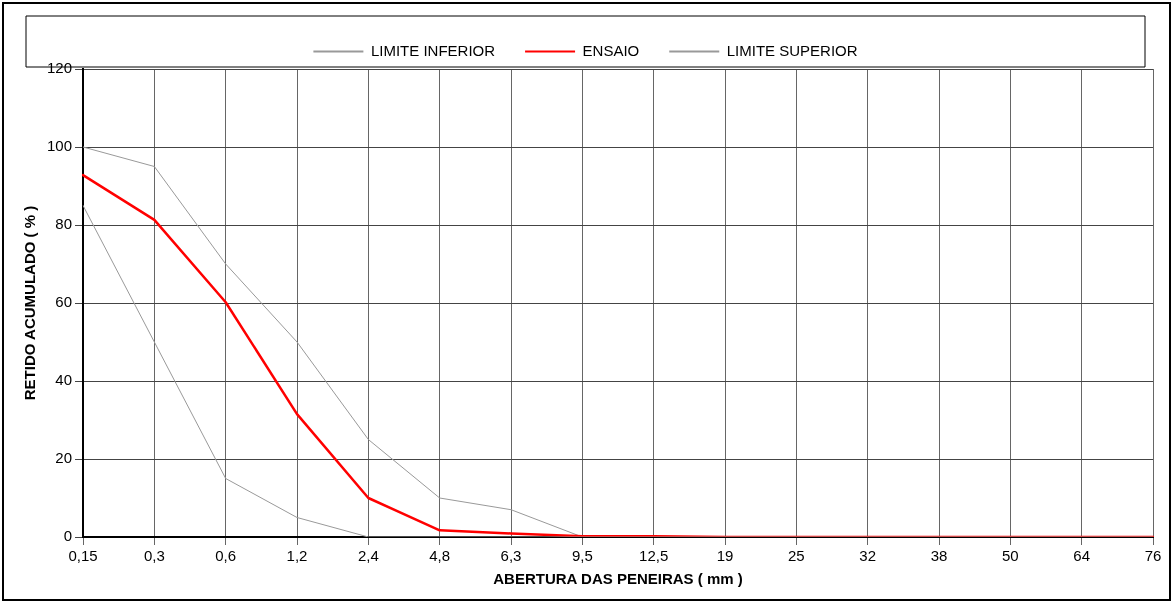 The image size is (1175, 605). What do you see at coordinates (30, 303) in the screenshot?
I see `y-axis-title: RETIDO ACUMULADO ( % )` at bounding box center [30, 303].